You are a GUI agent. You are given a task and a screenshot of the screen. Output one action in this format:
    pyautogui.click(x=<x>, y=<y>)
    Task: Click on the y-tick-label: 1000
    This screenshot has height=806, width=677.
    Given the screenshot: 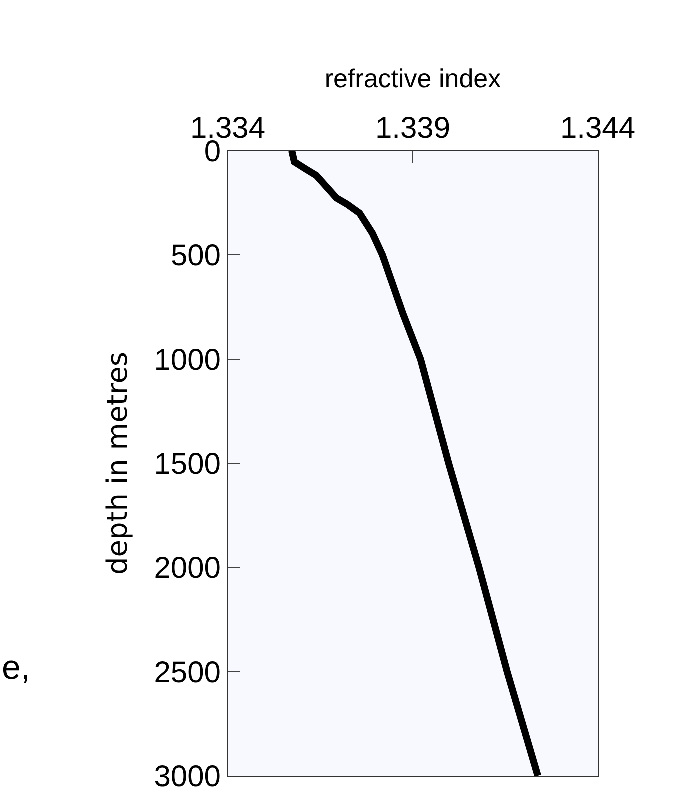 What is the action you would take?
    pyautogui.click(x=187, y=360)
    